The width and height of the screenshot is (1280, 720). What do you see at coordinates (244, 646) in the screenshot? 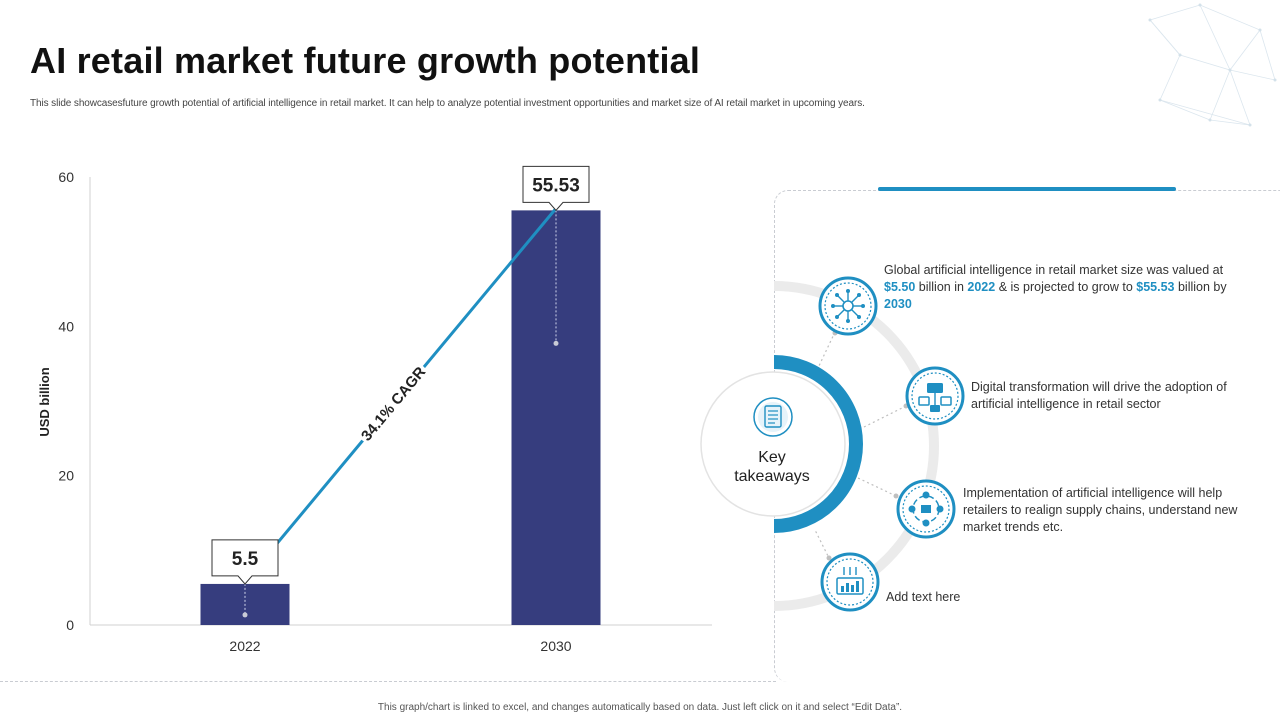
I see `x-tick-label: 2022` at bounding box center [244, 646].